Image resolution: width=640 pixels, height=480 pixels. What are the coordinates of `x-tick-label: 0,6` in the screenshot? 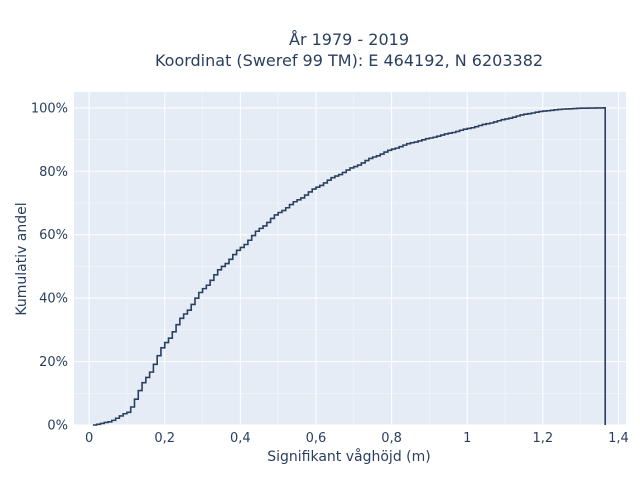 It's located at (316, 438).